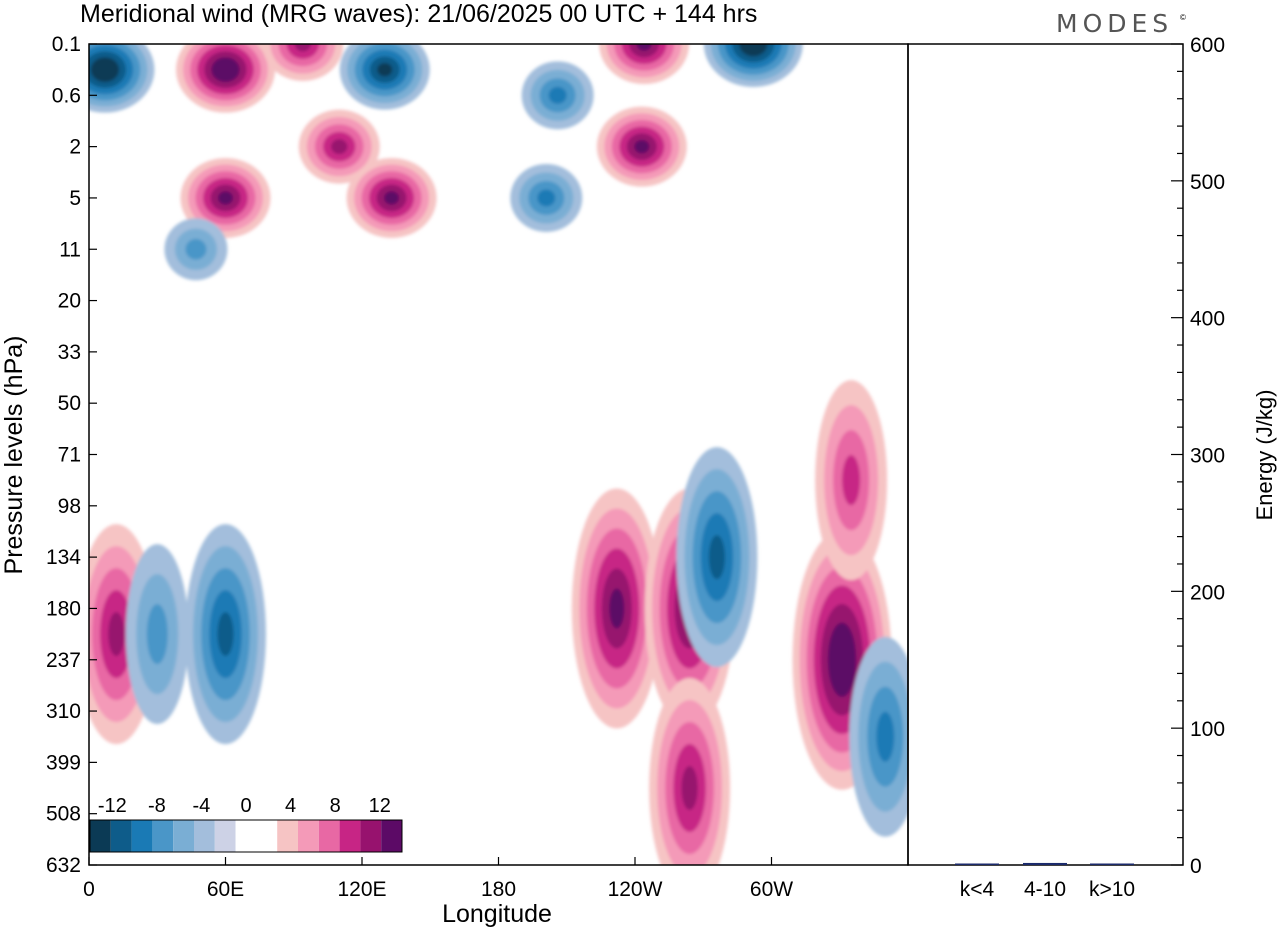 This screenshot has height=930, width=1280. I want to click on y-tick-label: 0.6, so click(66, 95).